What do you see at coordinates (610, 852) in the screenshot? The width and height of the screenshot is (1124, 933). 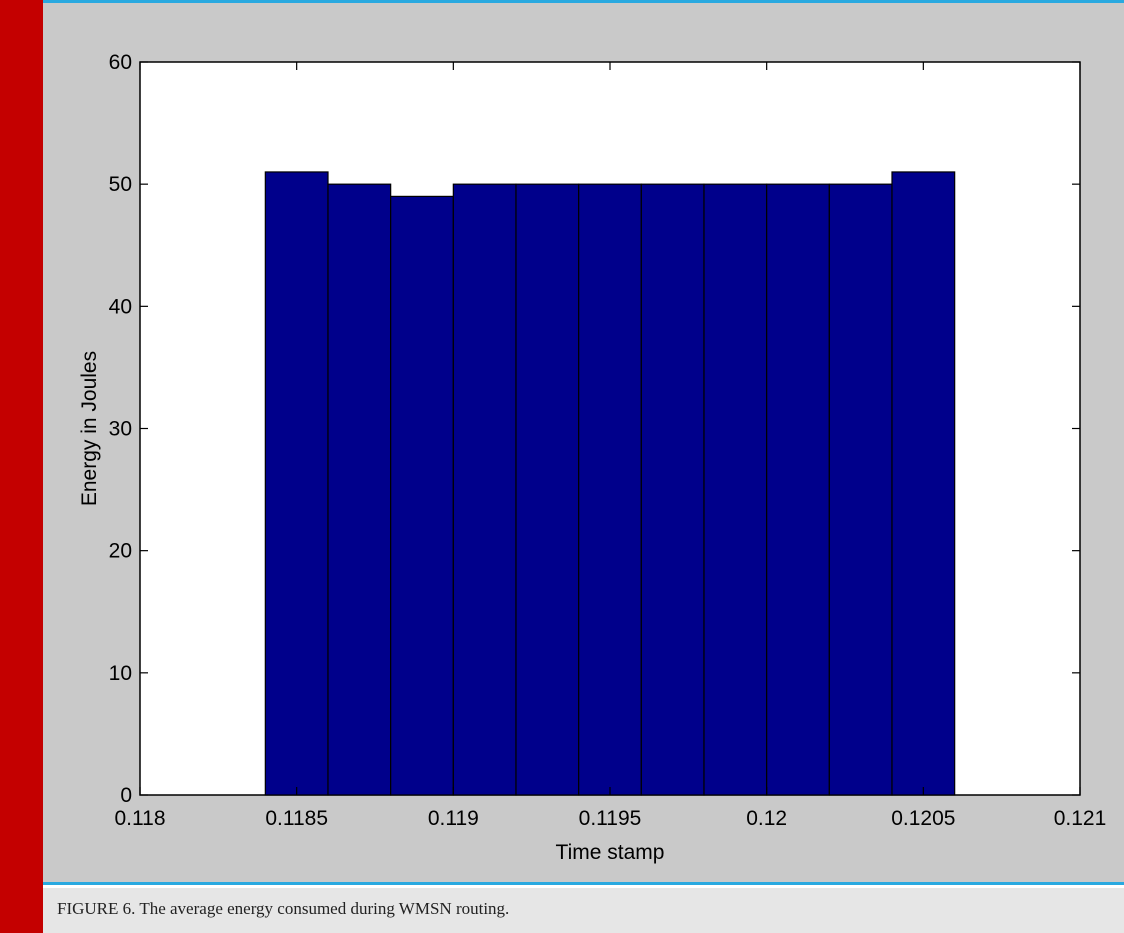 I see `x-axis-label: Time stamp` at bounding box center [610, 852].